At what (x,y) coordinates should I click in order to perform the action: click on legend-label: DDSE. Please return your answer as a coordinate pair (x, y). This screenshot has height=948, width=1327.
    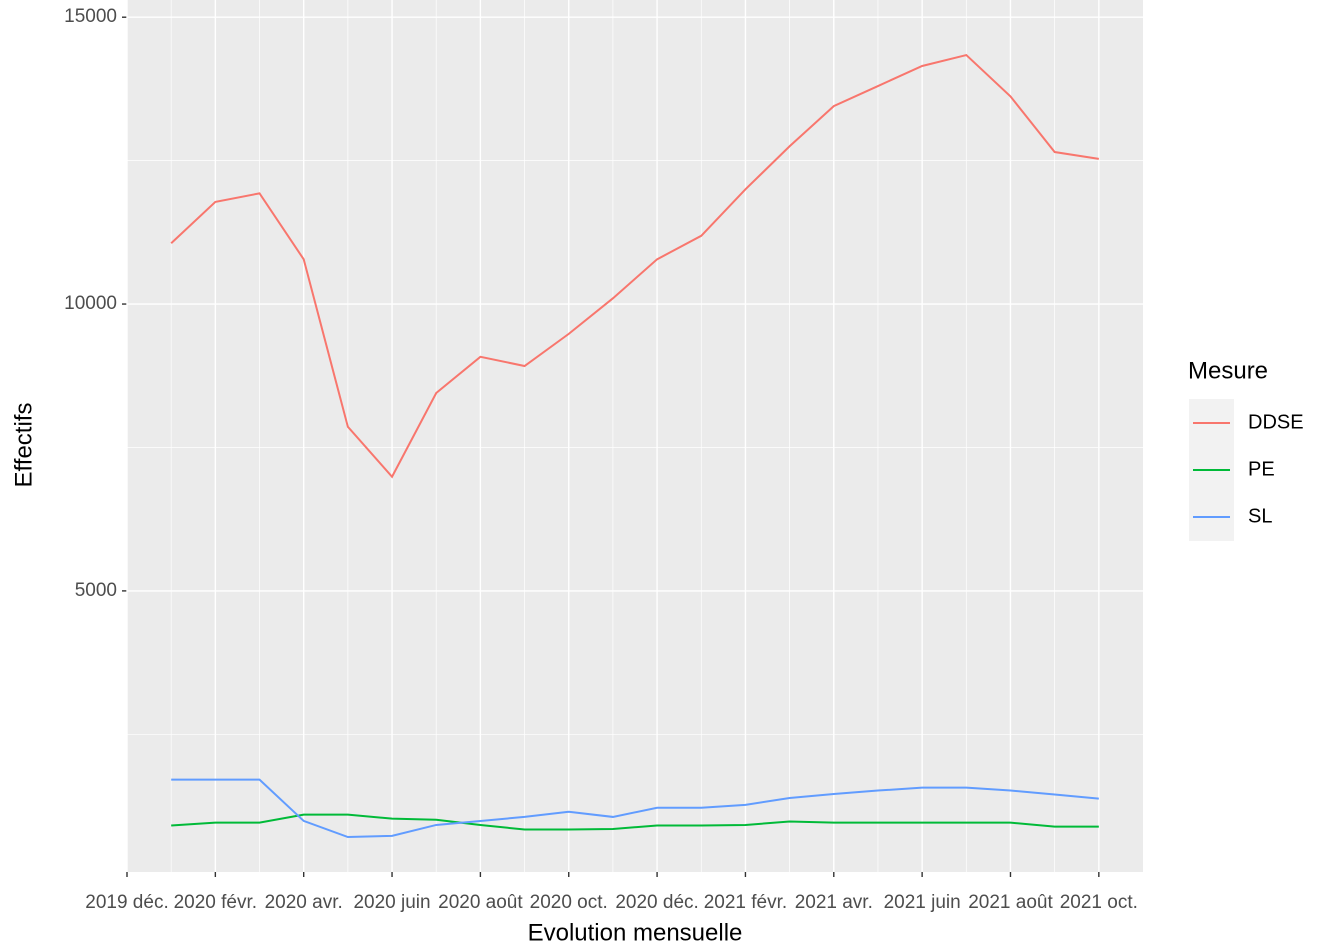
    Looking at the image, I should click on (1276, 422).